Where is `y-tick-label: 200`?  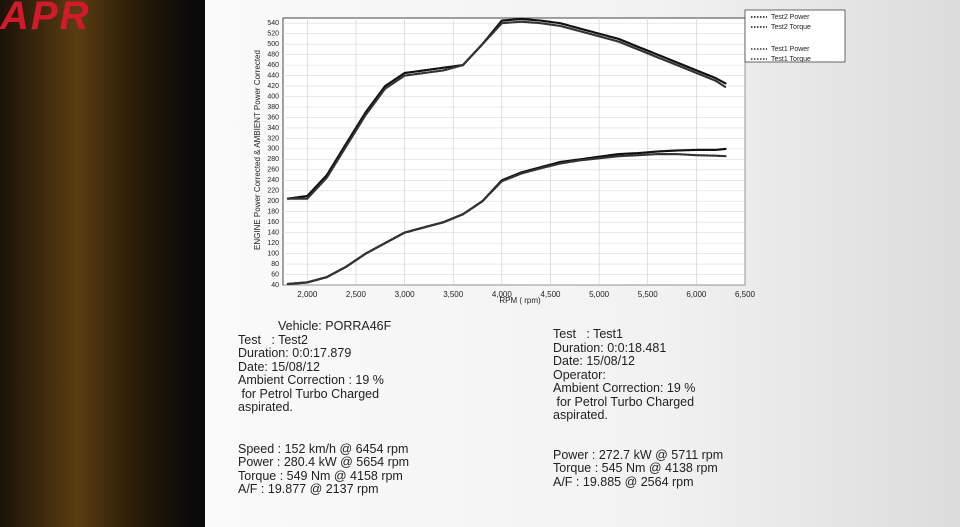
y-tick-label: 200 is located at coordinates (273, 201).